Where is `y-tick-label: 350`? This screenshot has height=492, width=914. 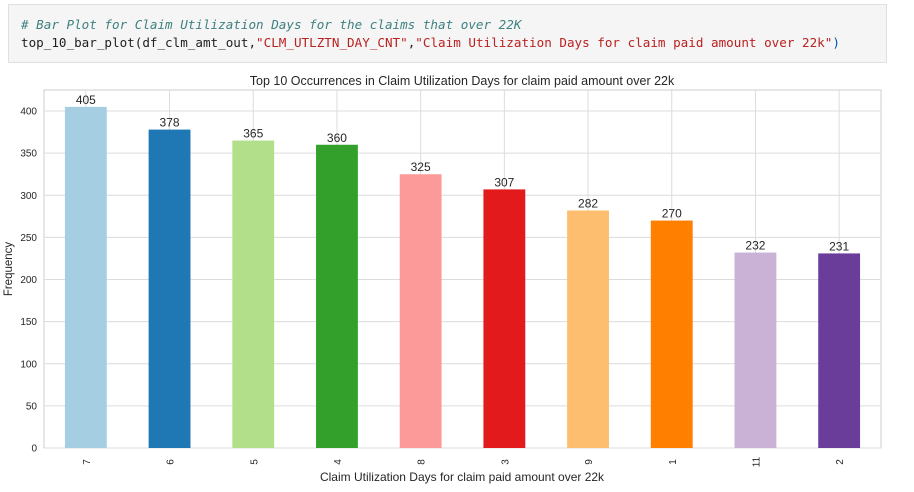
y-tick-label: 350 is located at coordinates (28, 154).